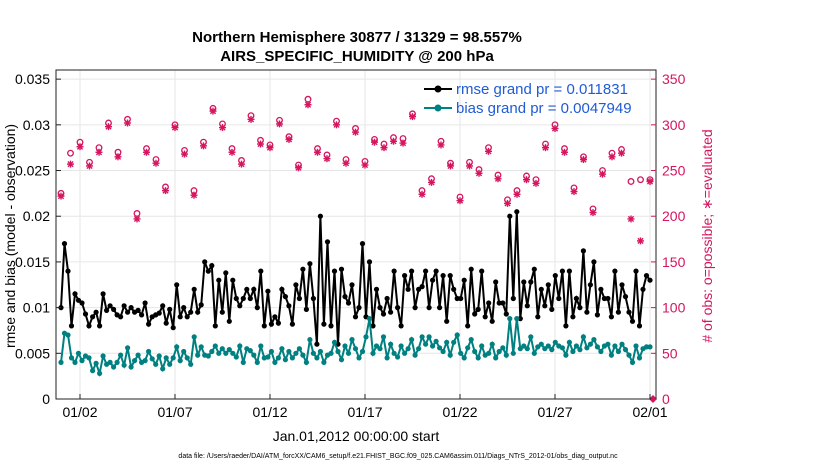 This screenshot has height=470, width=830. What do you see at coordinates (674, 125) in the screenshot?
I see `y2-tick-label: 300` at bounding box center [674, 125].